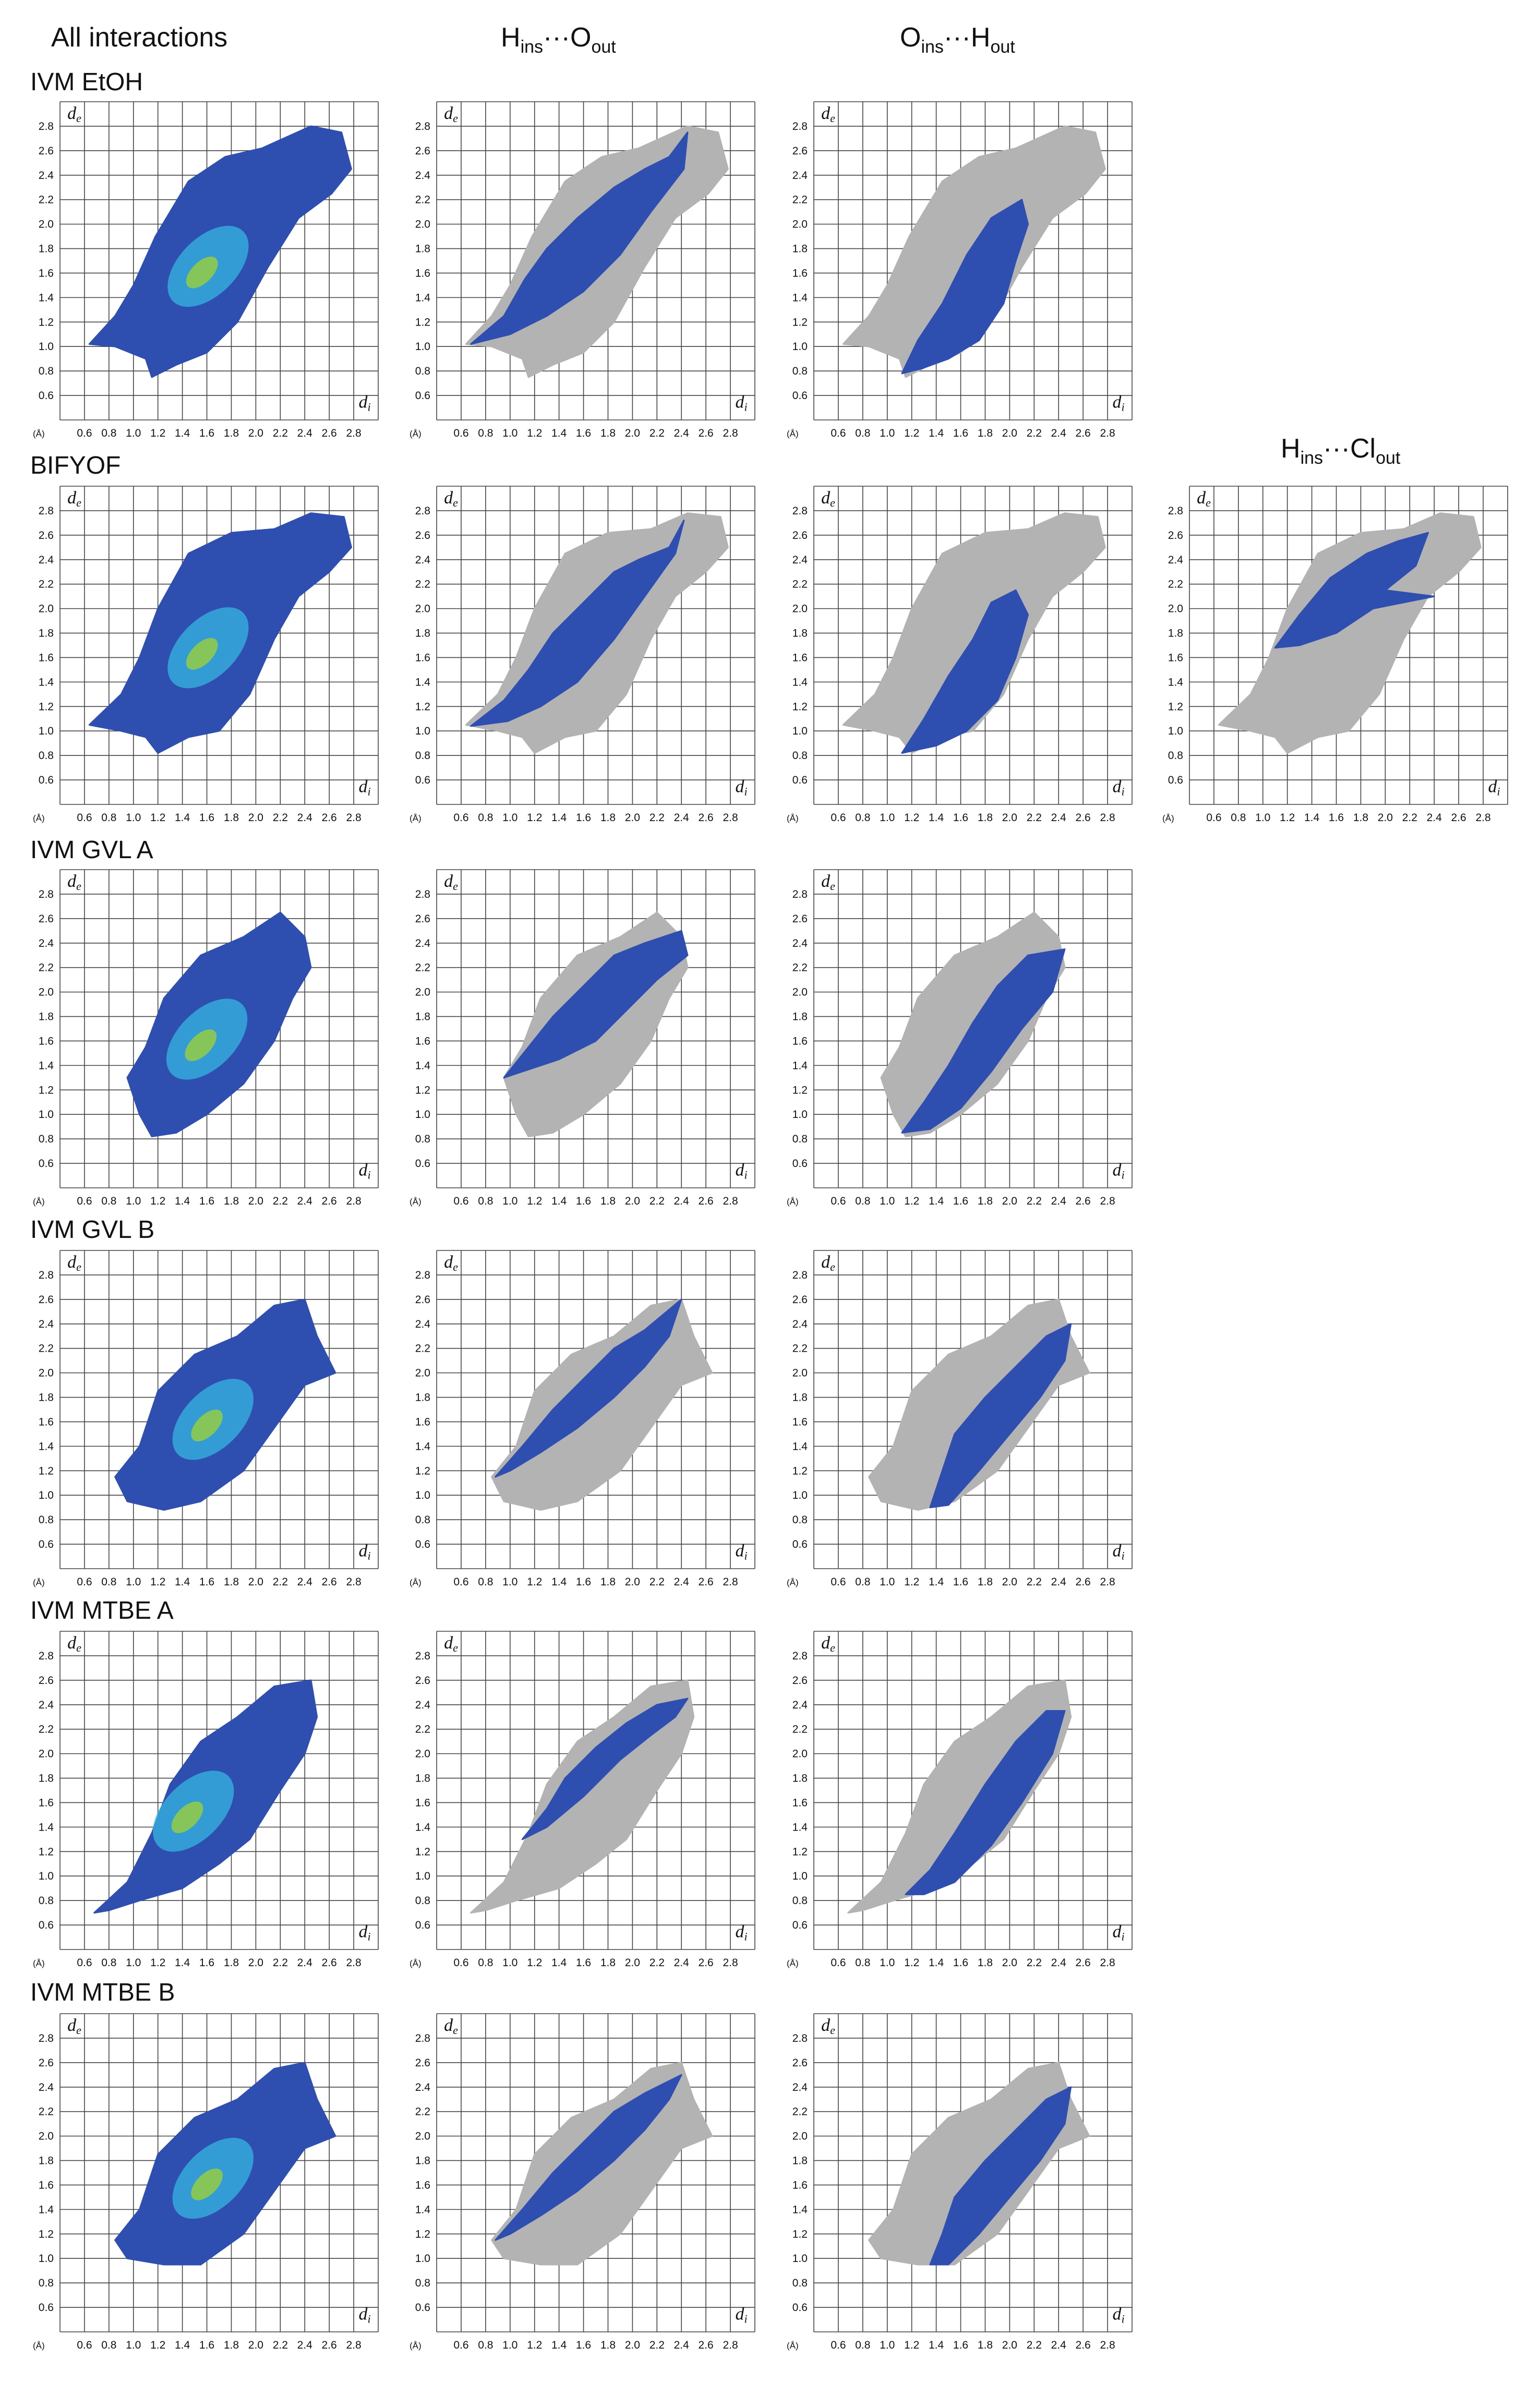 Image resolution: width=1540 pixels, height=2383 pixels. Describe the element at coordinates (75, 465) in the screenshot. I see `row-title-bifyof: BIFYOF` at that location.